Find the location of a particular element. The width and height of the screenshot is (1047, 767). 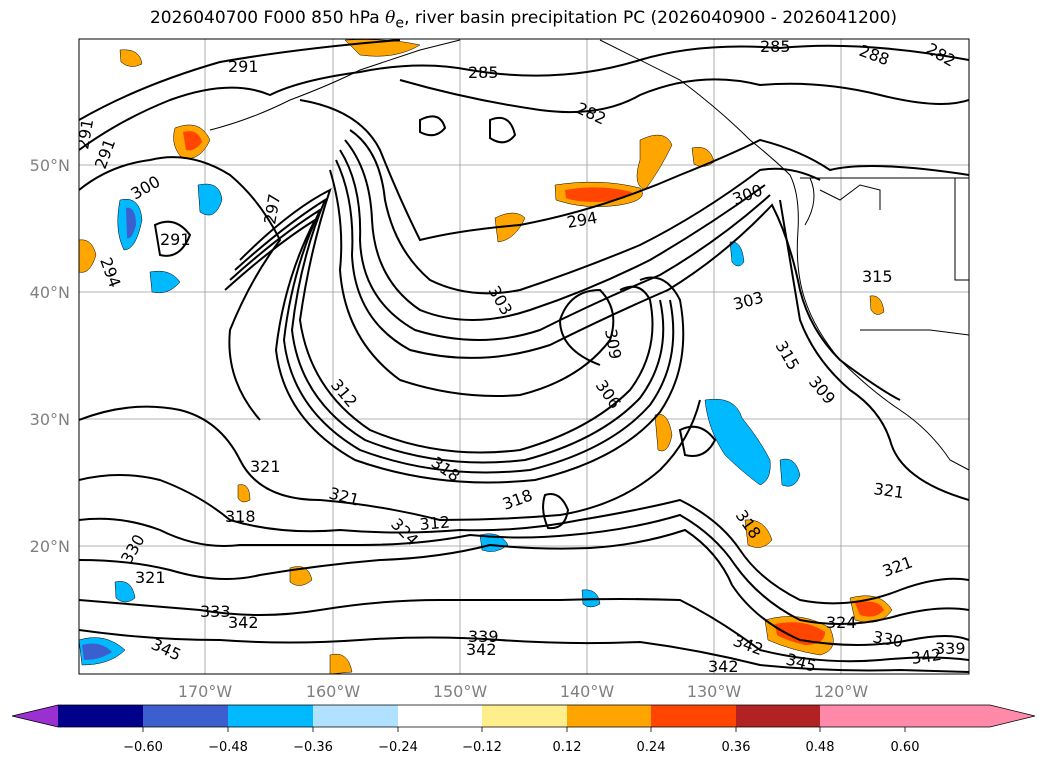

lat-axis: 20°N 30°N 40°N 50°N is located at coordinates (50, 356).